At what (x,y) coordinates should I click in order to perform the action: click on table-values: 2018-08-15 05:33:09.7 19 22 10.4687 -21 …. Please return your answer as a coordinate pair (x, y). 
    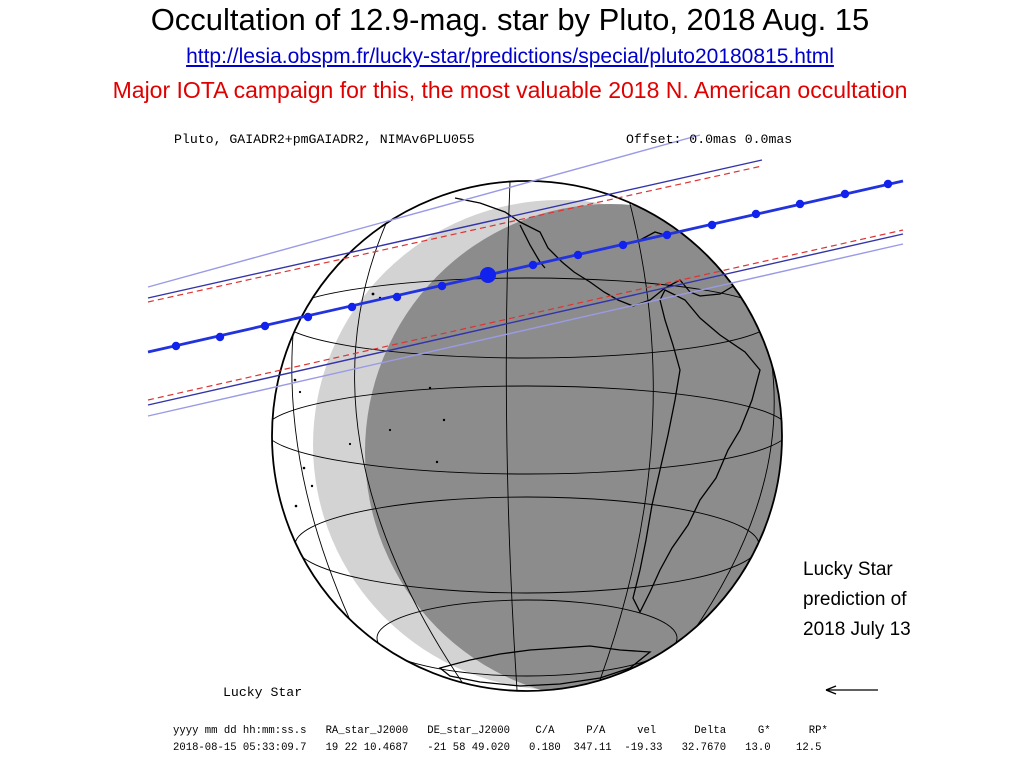
    Looking at the image, I should click on (497, 748).